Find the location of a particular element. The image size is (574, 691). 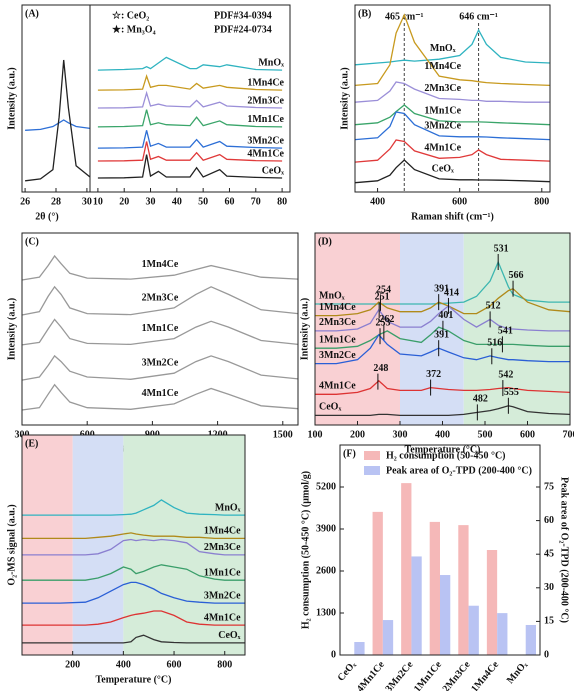

x-tick-label: 700 is located at coordinates (568, 434).